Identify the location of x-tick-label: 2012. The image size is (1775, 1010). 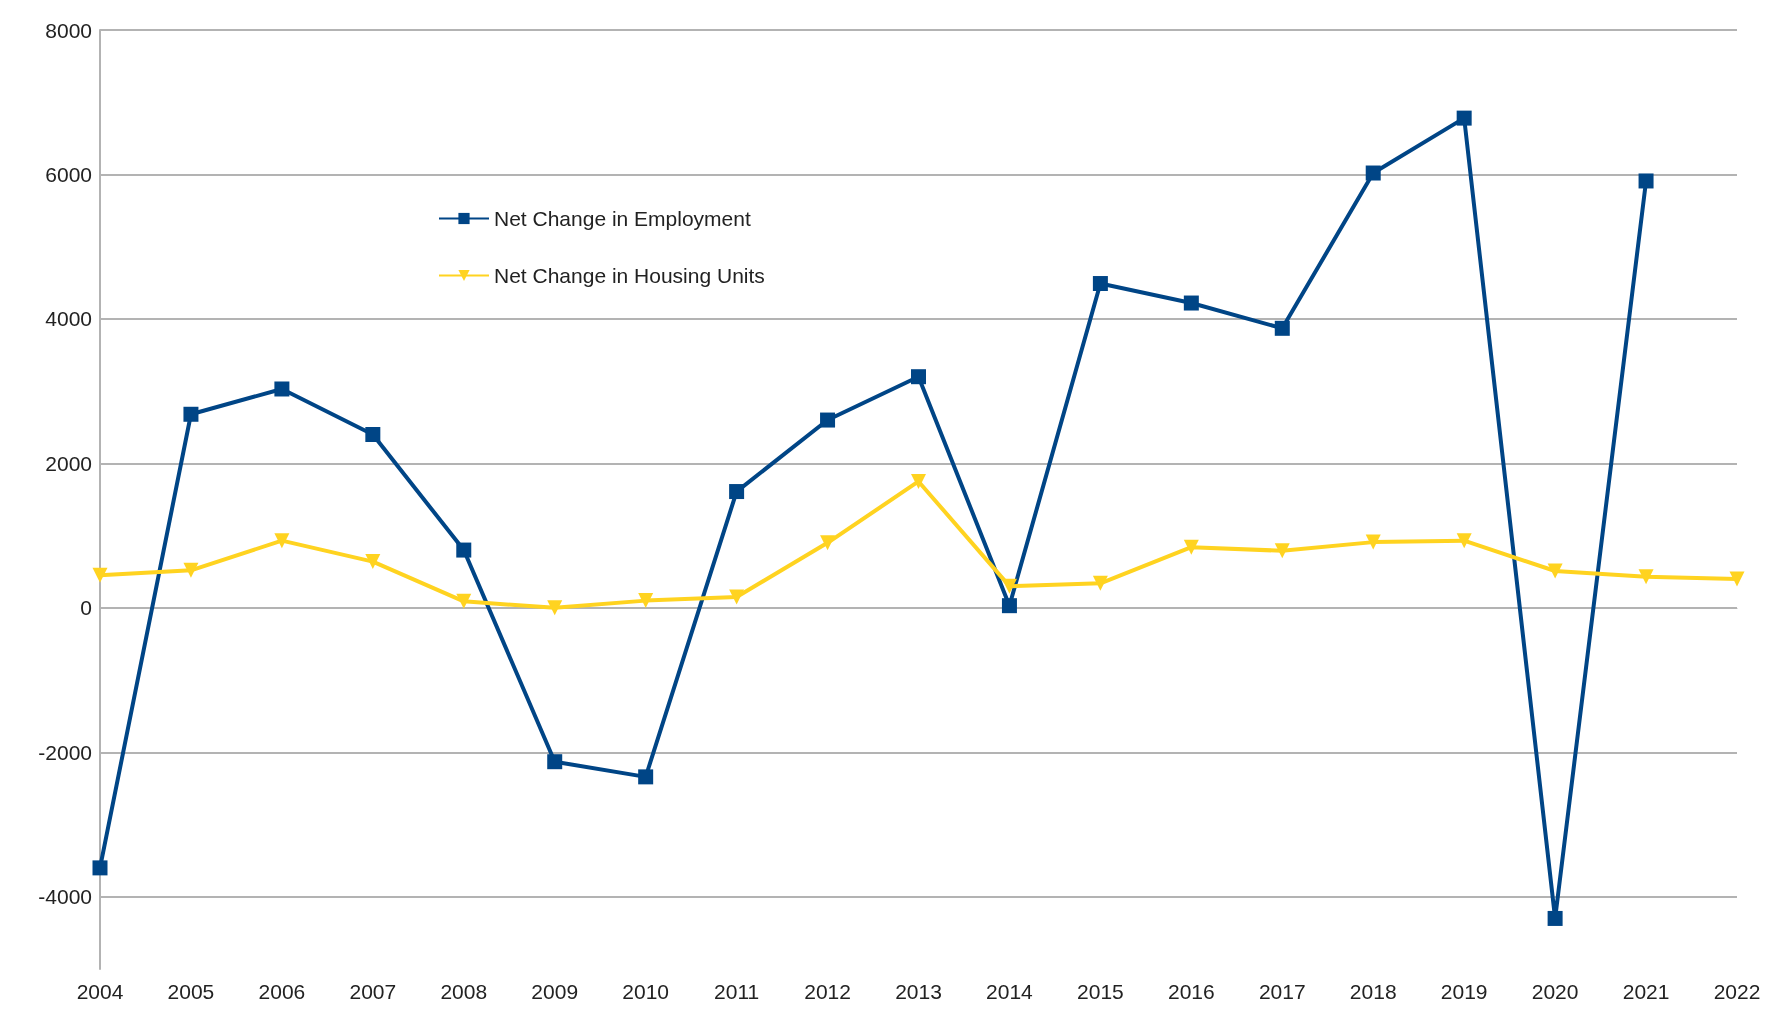
(827, 991).